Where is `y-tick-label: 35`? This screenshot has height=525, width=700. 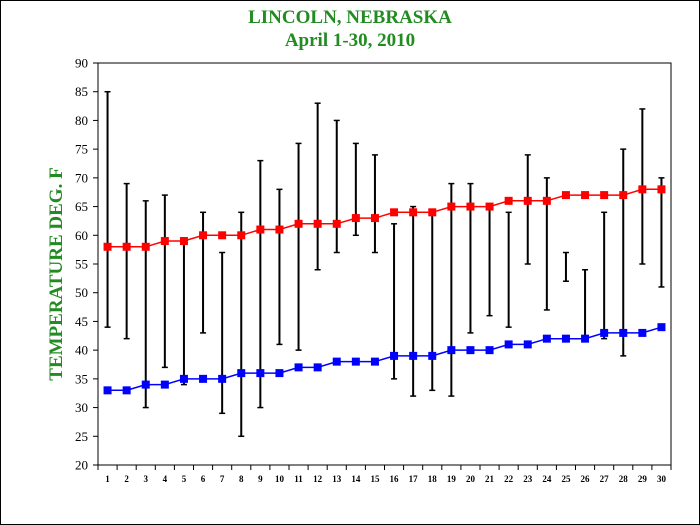
y-tick-label: 35 is located at coordinates (81, 378).